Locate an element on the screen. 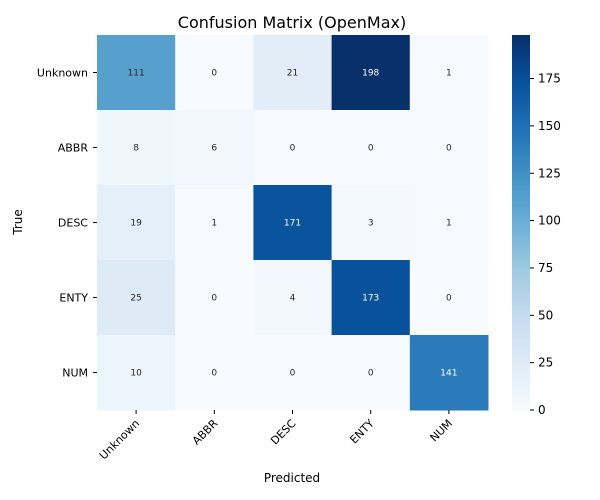 Image resolution: width=600 pixels, height=500 pixels. colorbar-tick-label: 175 is located at coordinates (549, 79).